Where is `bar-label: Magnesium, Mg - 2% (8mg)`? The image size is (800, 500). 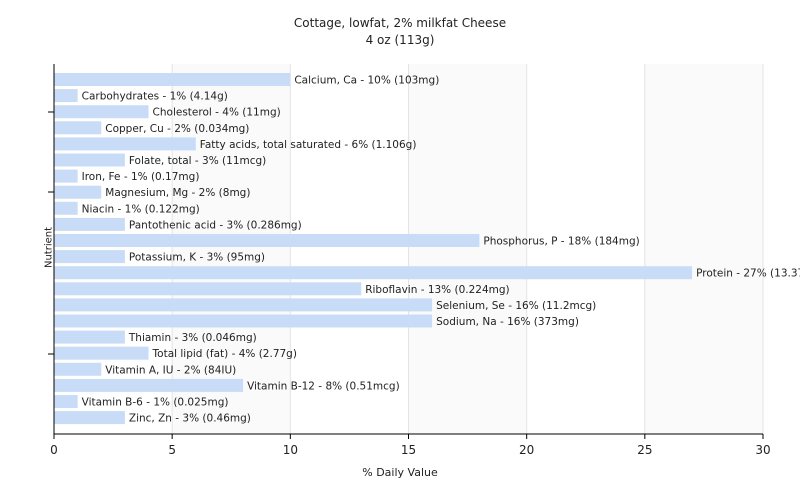
bar-label: Magnesium, Mg - 2% (8mg) is located at coordinates (177, 193).